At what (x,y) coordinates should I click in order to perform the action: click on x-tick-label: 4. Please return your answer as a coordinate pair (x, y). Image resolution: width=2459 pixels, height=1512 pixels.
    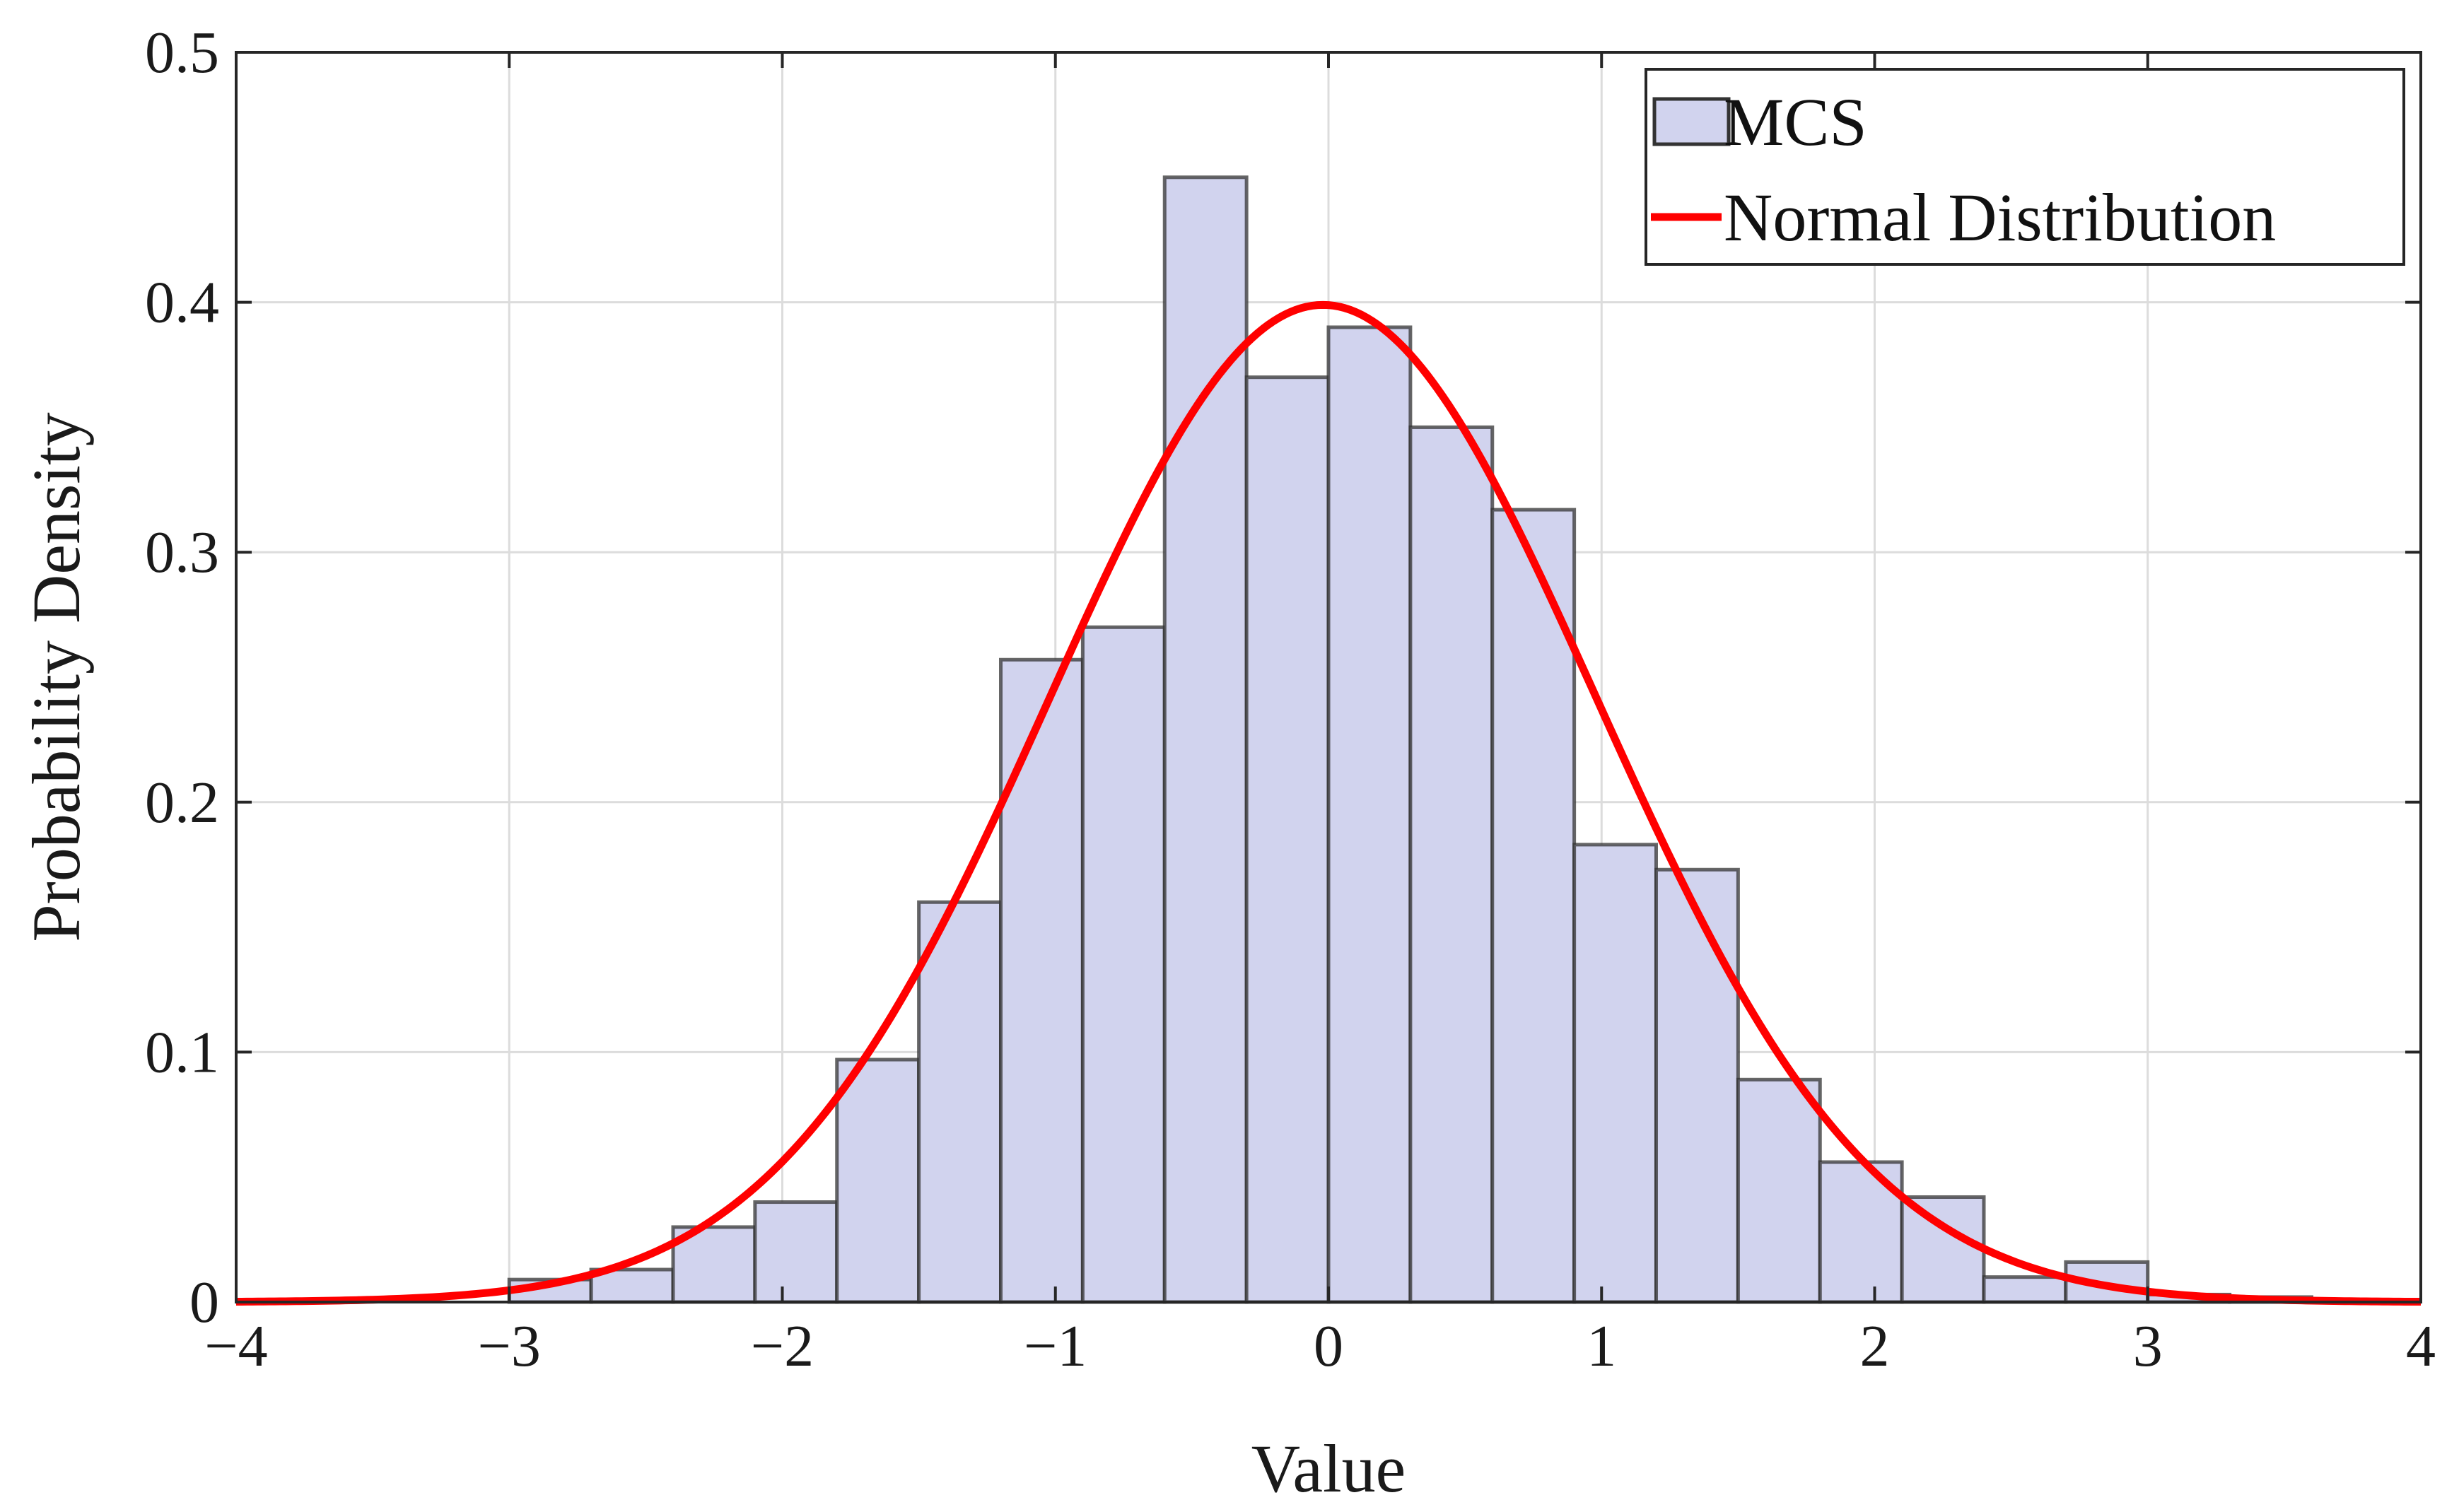
    Looking at the image, I should click on (2421, 1346).